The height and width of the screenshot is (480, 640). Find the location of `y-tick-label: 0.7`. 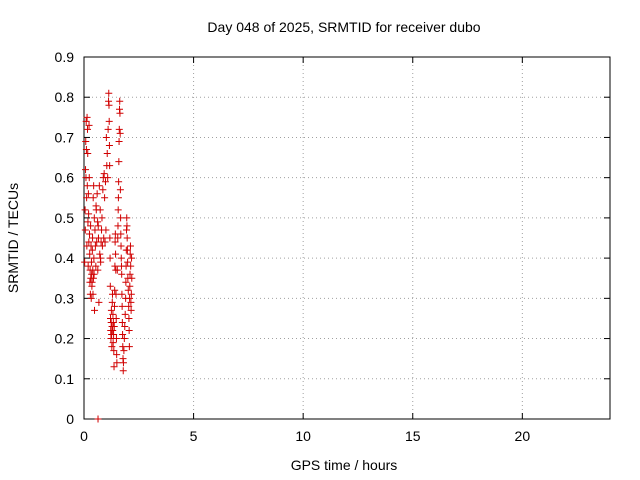

y-tick-label: 0.7 is located at coordinates (65, 137).